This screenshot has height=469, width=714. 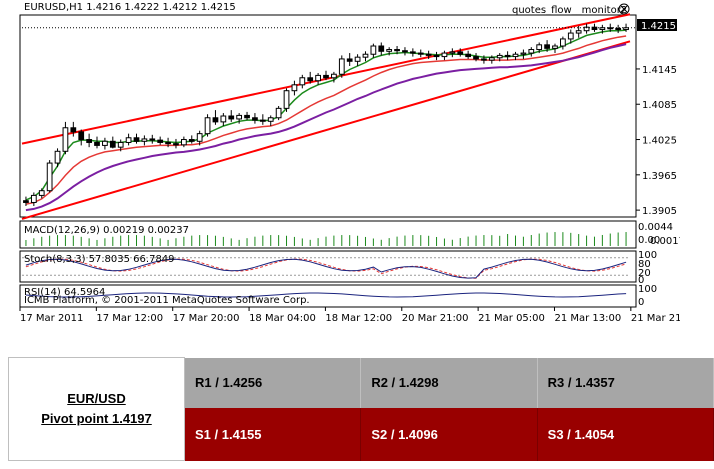 I want to click on x-tick-label: 21 Mar 13:00, so click(x=587, y=318).